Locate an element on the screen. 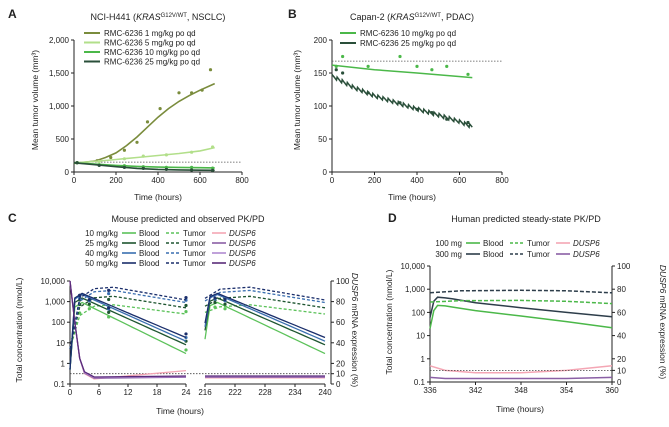 This screenshot has width=669, height=427. panel-d-legend-gene: DUSP6 is located at coordinates (586, 254).